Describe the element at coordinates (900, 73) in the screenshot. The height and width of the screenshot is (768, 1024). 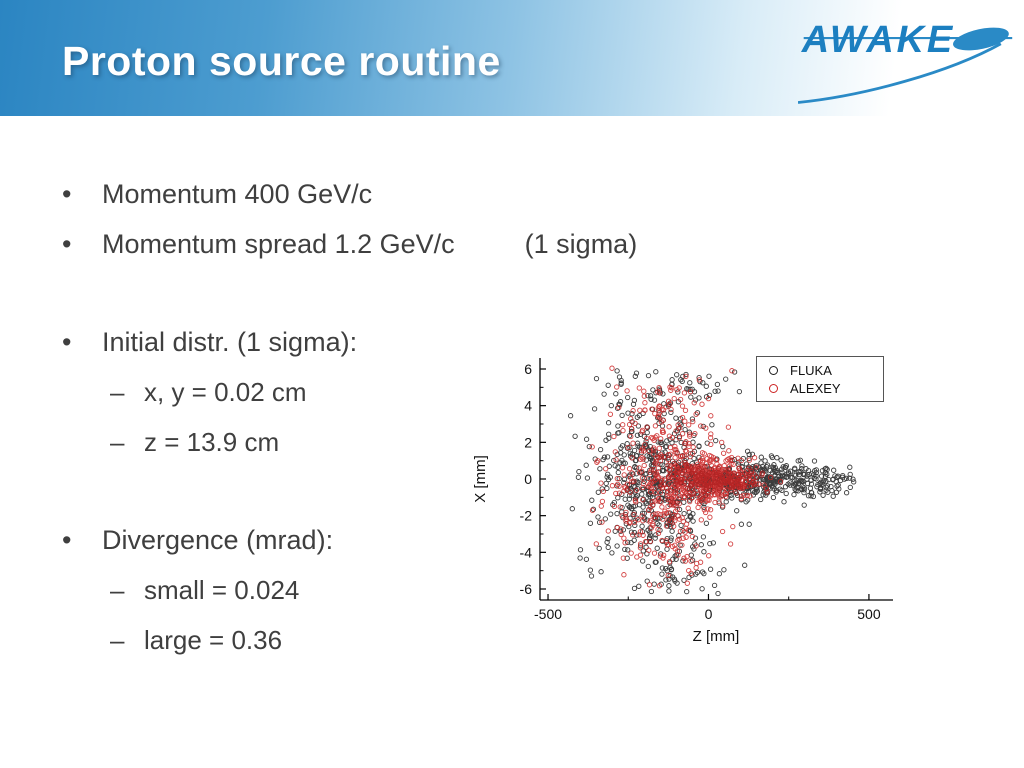
I see `logo-swoosh` at that location.